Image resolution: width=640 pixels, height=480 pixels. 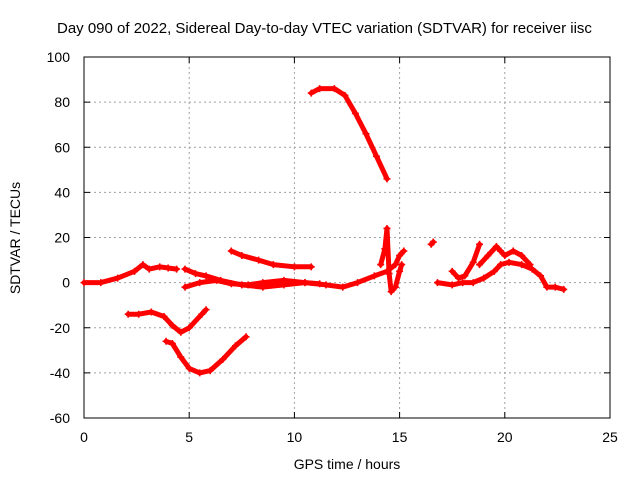 I want to click on y-axis-label: SDTVAR / TECUs, so click(x=15, y=238).